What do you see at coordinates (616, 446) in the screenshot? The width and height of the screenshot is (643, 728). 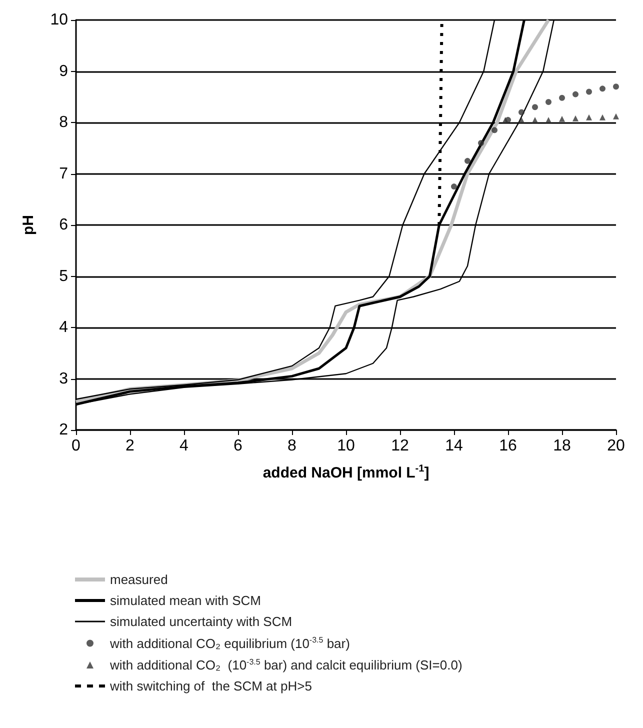 I see `x-tick-label: 20` at bounding box center [616, 446].